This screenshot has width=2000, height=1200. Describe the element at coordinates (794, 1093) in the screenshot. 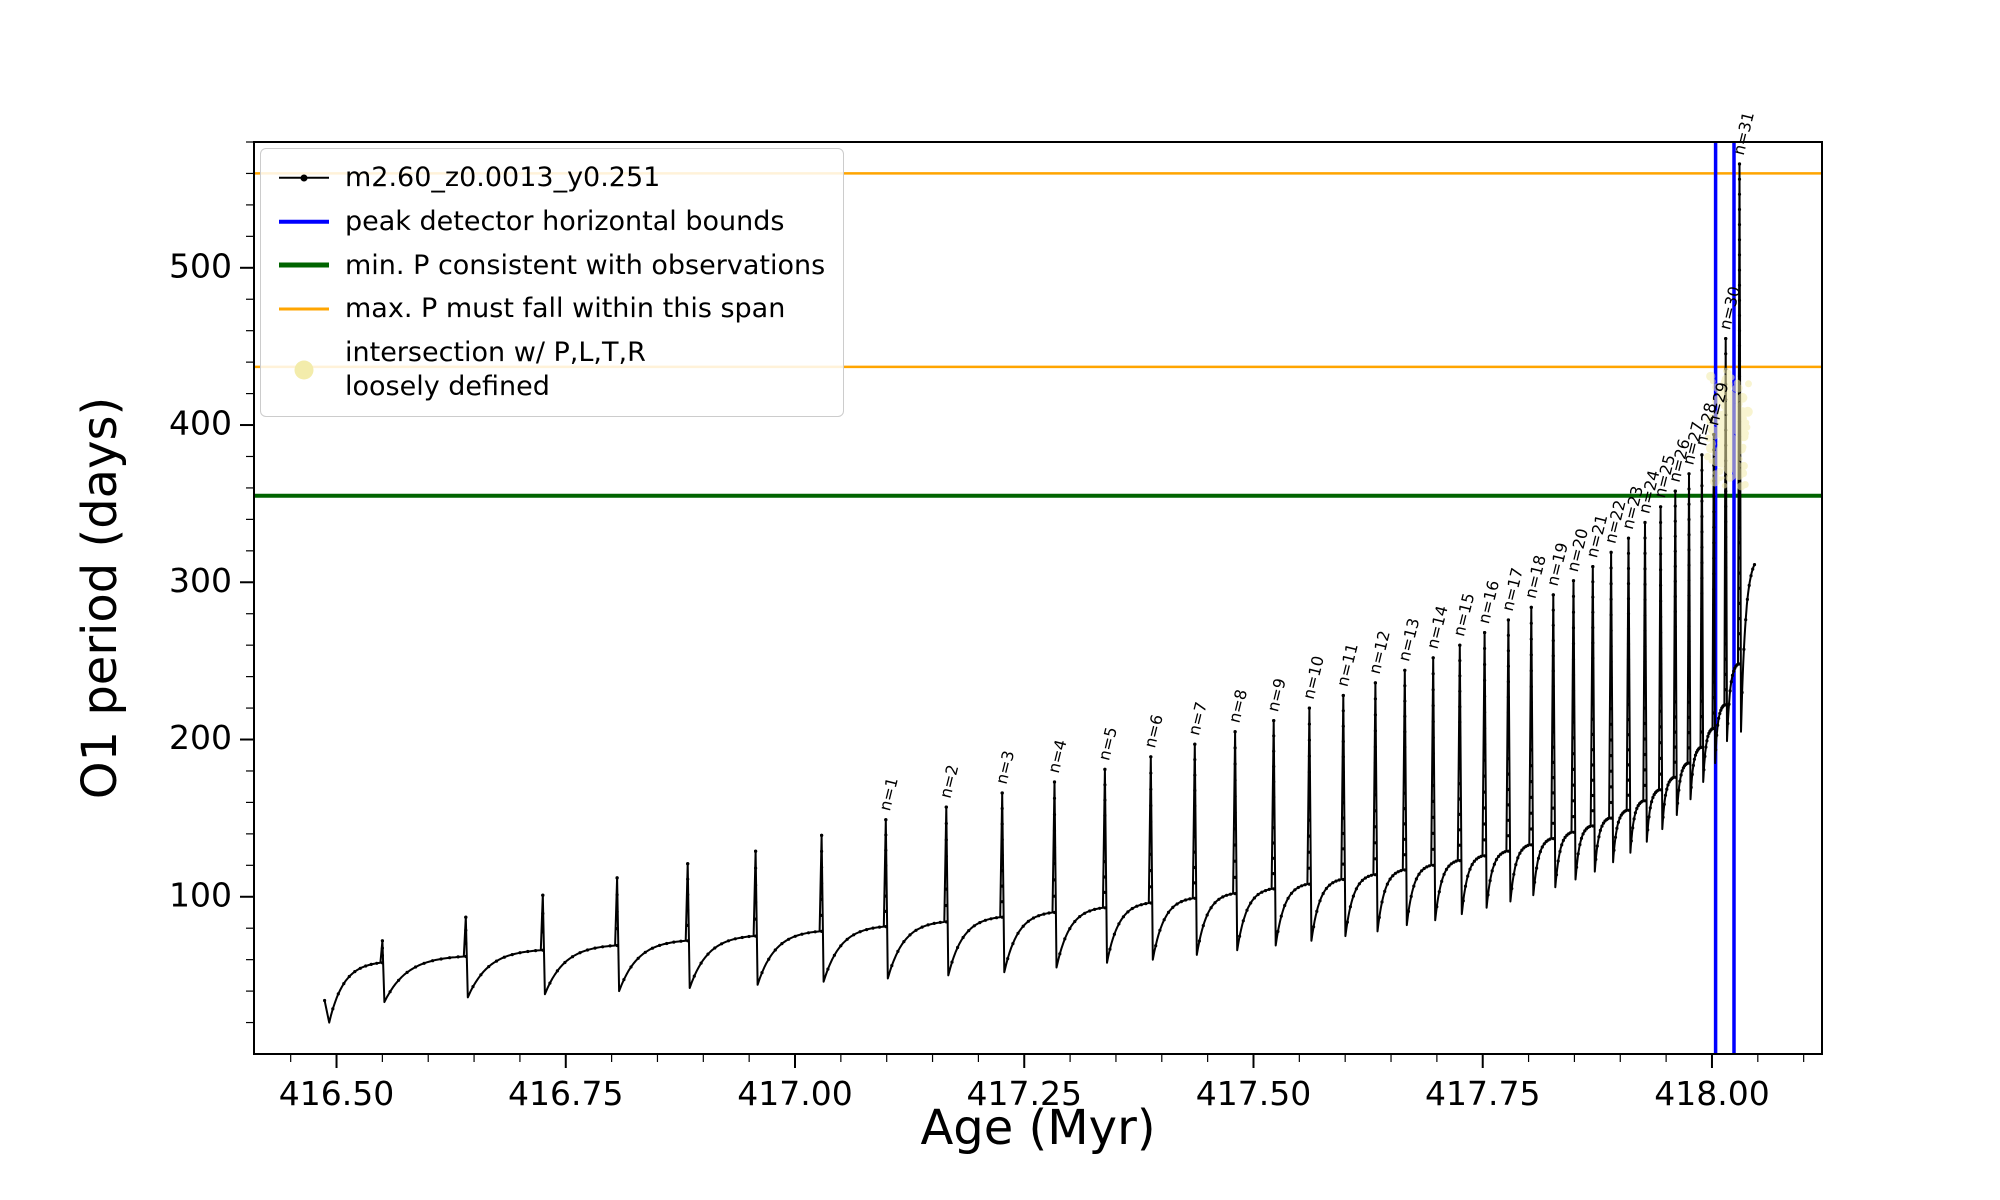

I see `x-tick-label: 417.00` at that location.